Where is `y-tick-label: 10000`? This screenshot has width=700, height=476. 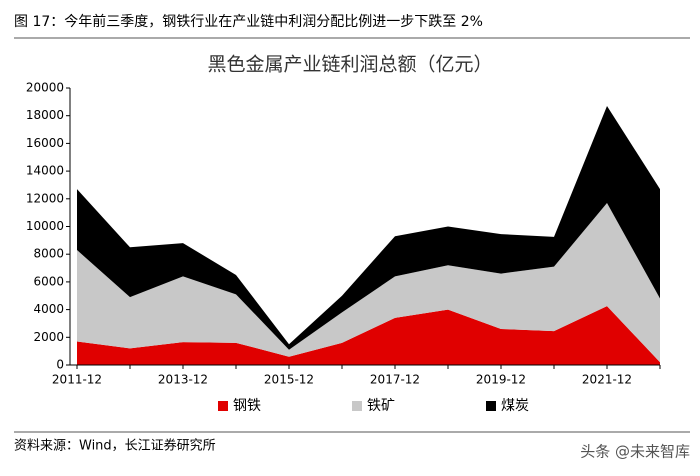
y-tick-label: 10000 is located at coordinates (45, 226).